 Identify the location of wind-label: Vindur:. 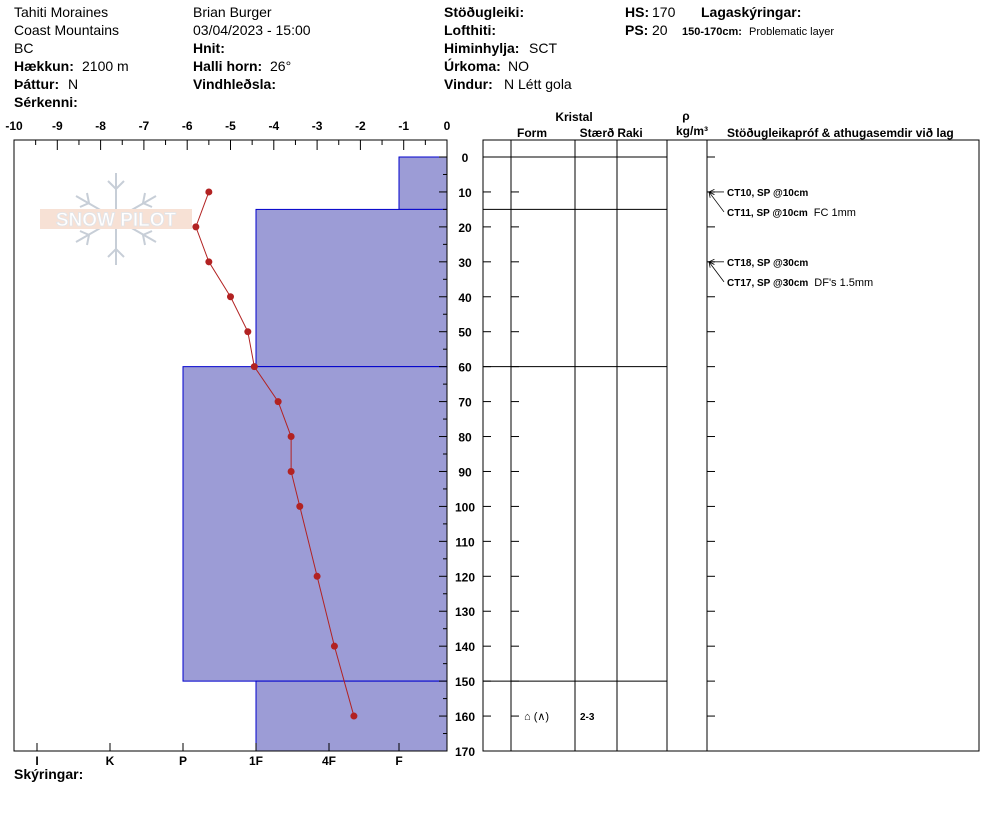
(468, 84).